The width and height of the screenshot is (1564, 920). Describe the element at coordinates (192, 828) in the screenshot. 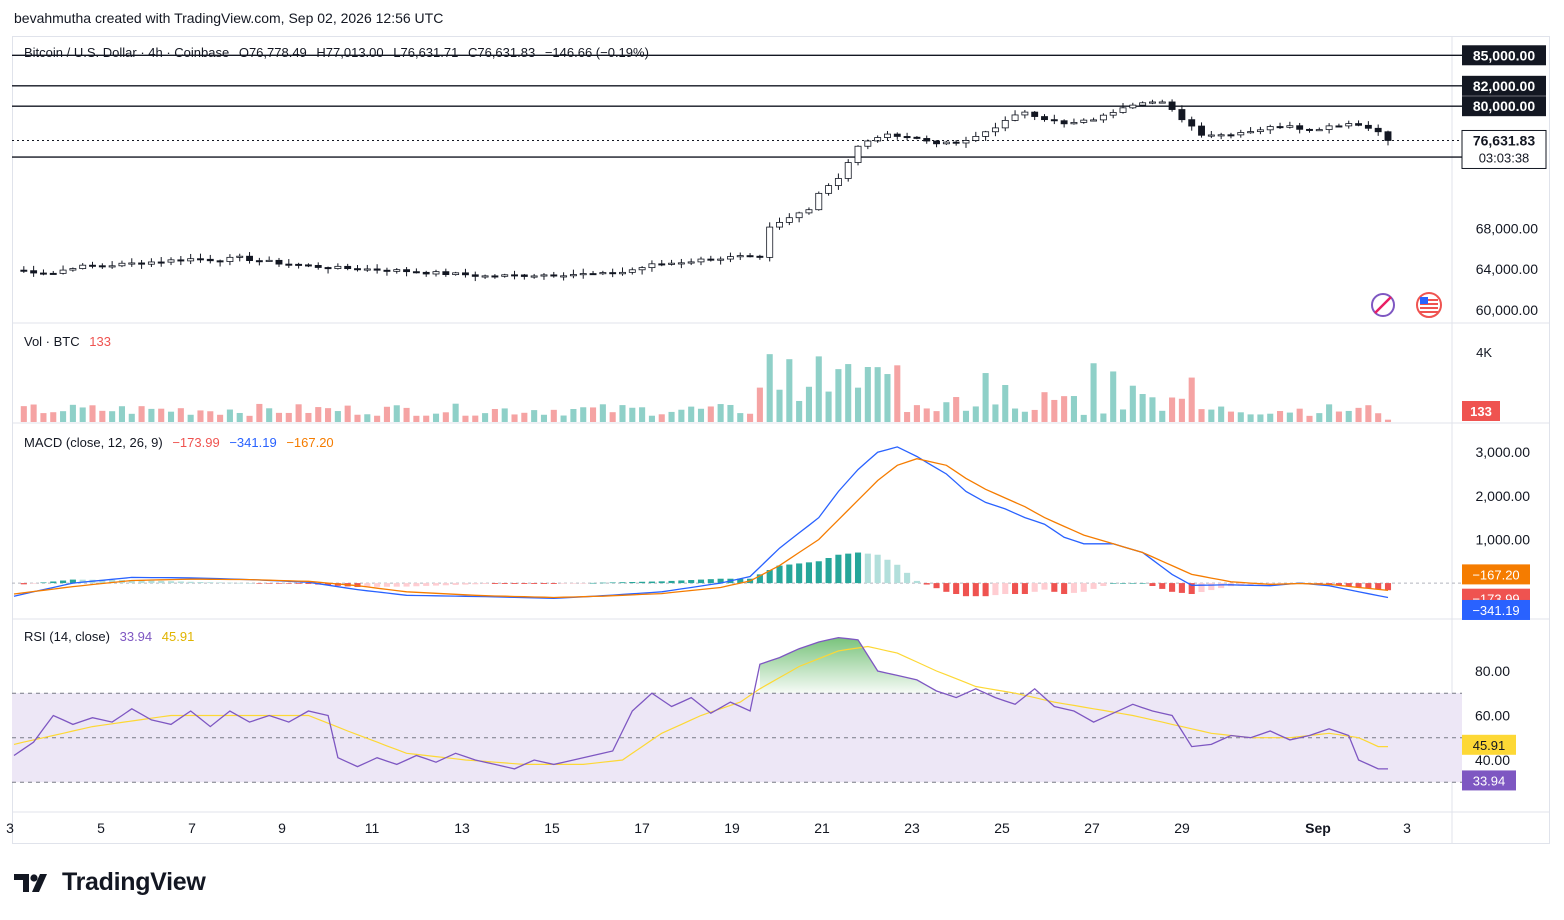

I see `time-axis-label: 7` at that location.